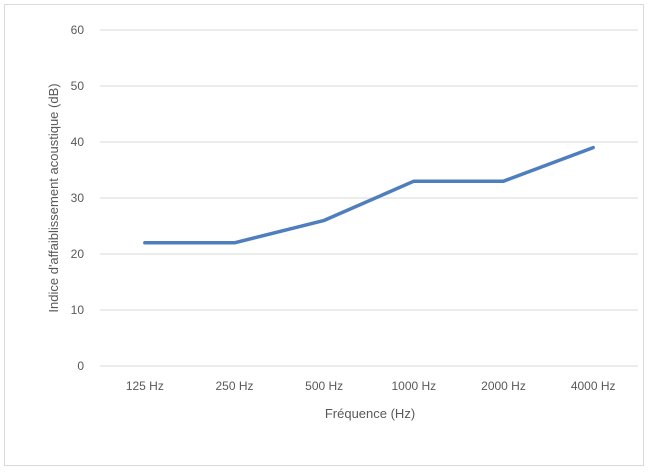  Describe the element at coordinates (413, 386) in the screenshot. I see `x-tick-label: 1000 Hz` at that location.